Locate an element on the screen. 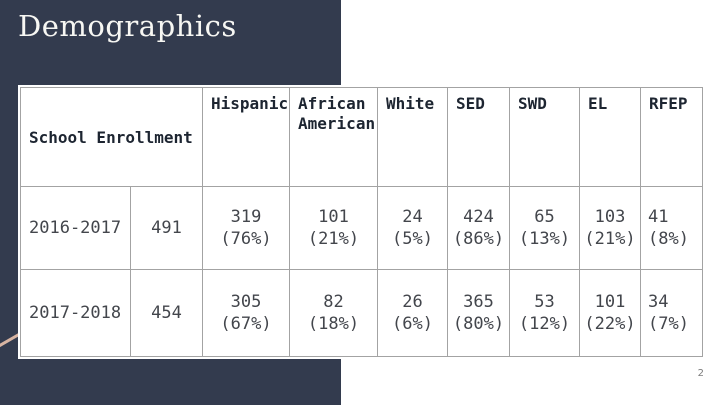 The width and height of the screenshot is (720, 405). year-cell: 2016-2017 is located at coordinates (75, 228).